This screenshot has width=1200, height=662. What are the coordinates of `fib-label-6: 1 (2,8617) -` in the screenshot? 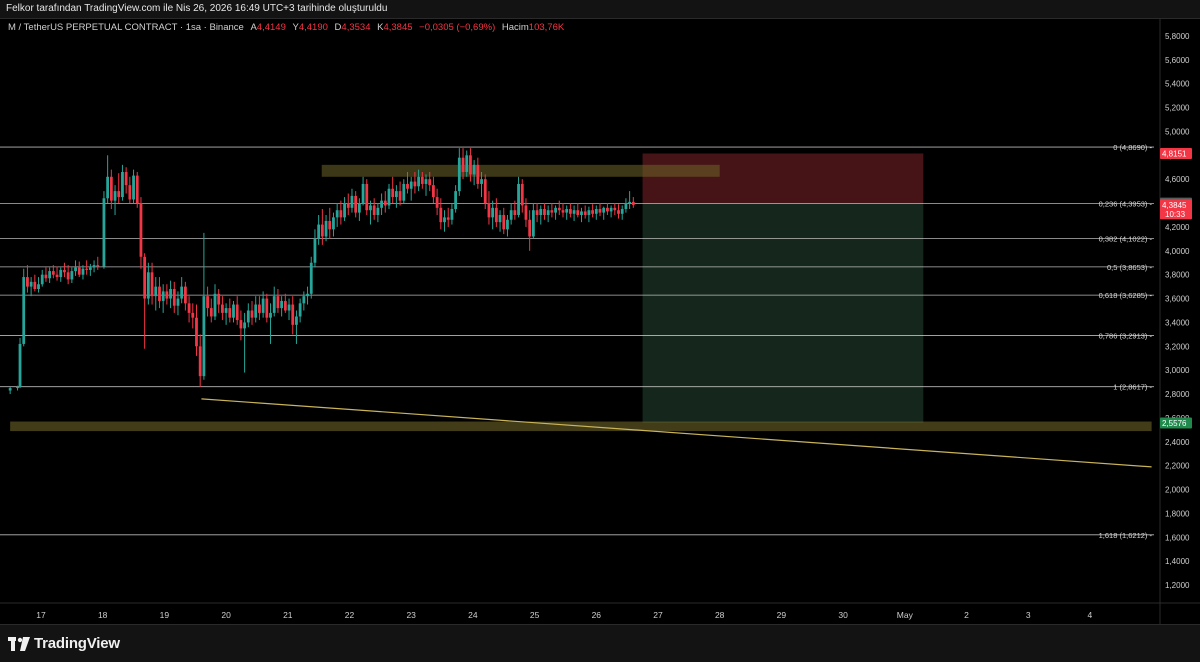 It's located at (1132, 387).